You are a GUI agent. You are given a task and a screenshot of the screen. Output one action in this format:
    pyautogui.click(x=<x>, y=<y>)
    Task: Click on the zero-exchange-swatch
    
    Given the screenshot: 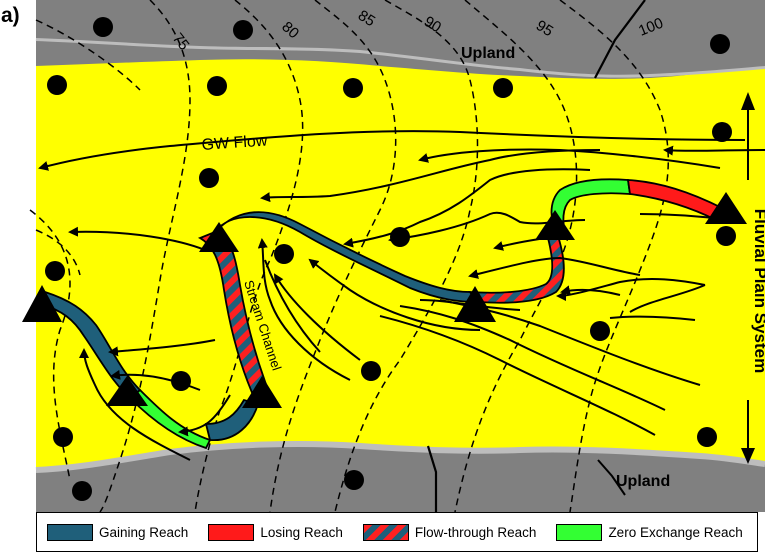 What is the action you would take?
    pyautogui.click(x=579, y=532)
    